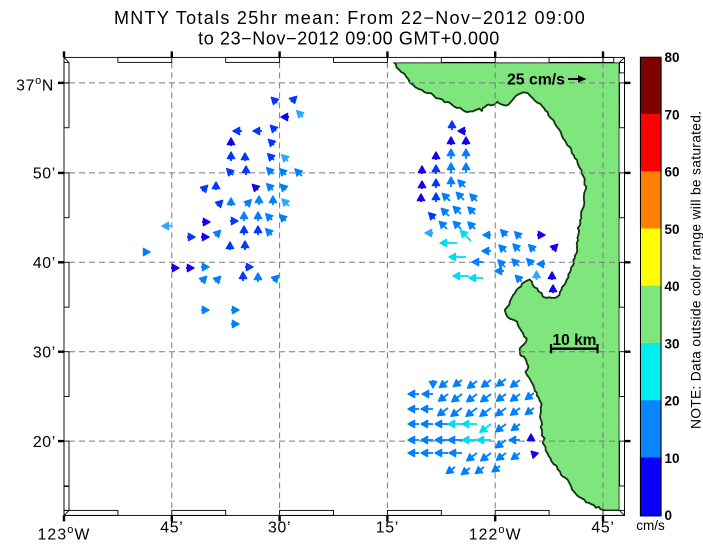 The width and height of the screenshot is (703, 553). Describe the element at coordinates (387, 528) in the screenshot. I see `svg-text: 15’` at that location.